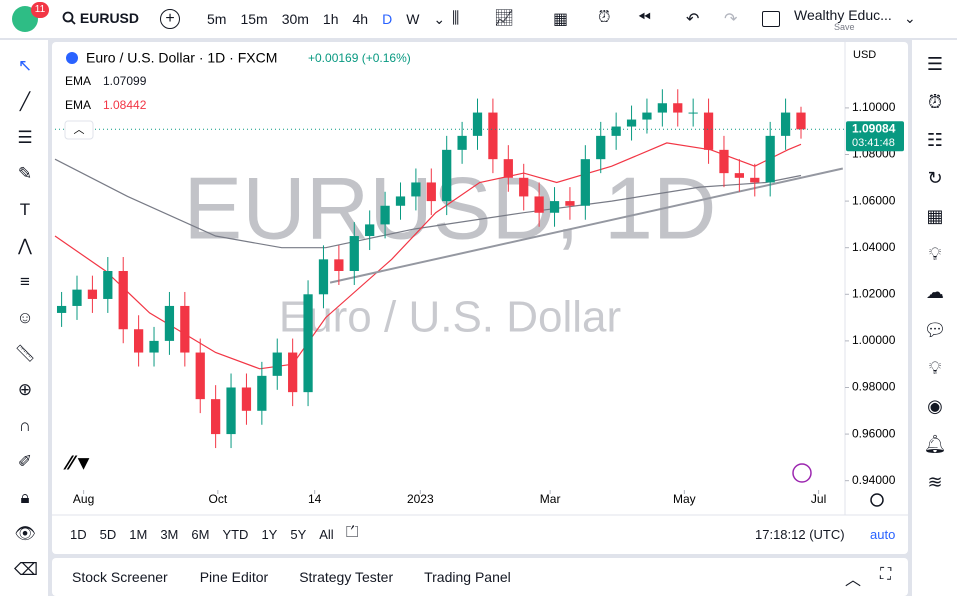  Describe the element at coordinates (935, 102) in the screenshot. I see `widget-icon: ⏰︎` at that location.